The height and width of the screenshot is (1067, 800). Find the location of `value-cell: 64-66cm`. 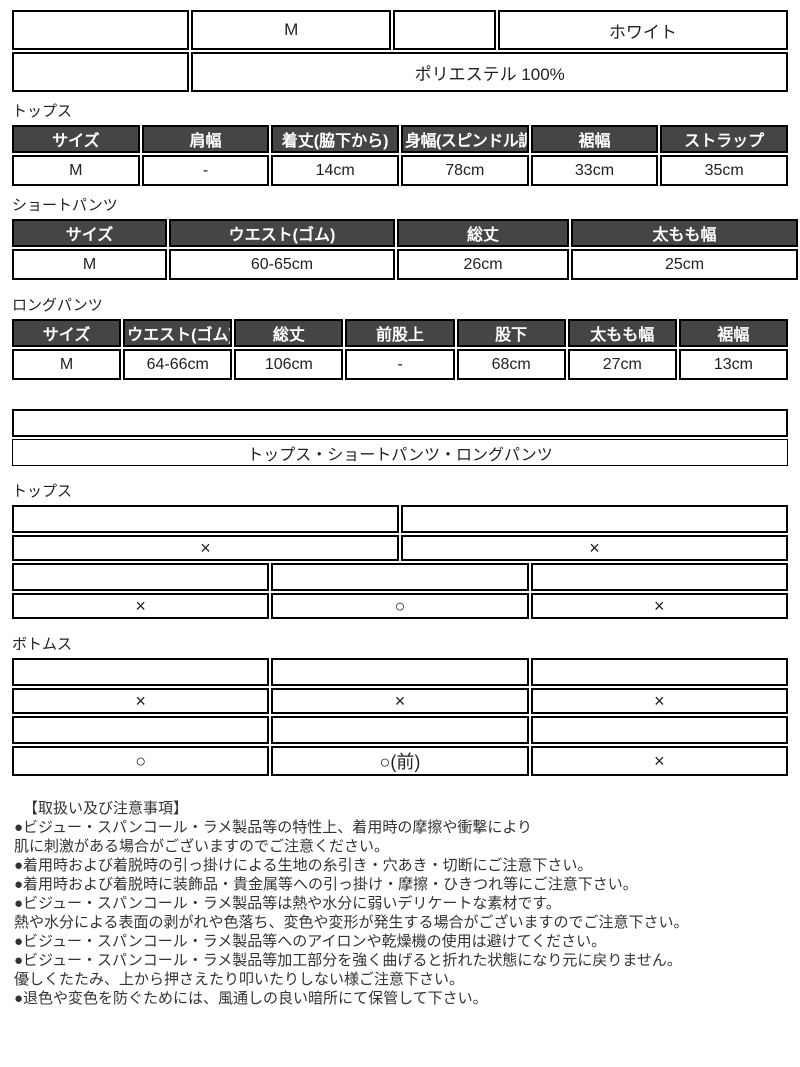

value-cell: 64-66cm is located at coordinates (178, 364).